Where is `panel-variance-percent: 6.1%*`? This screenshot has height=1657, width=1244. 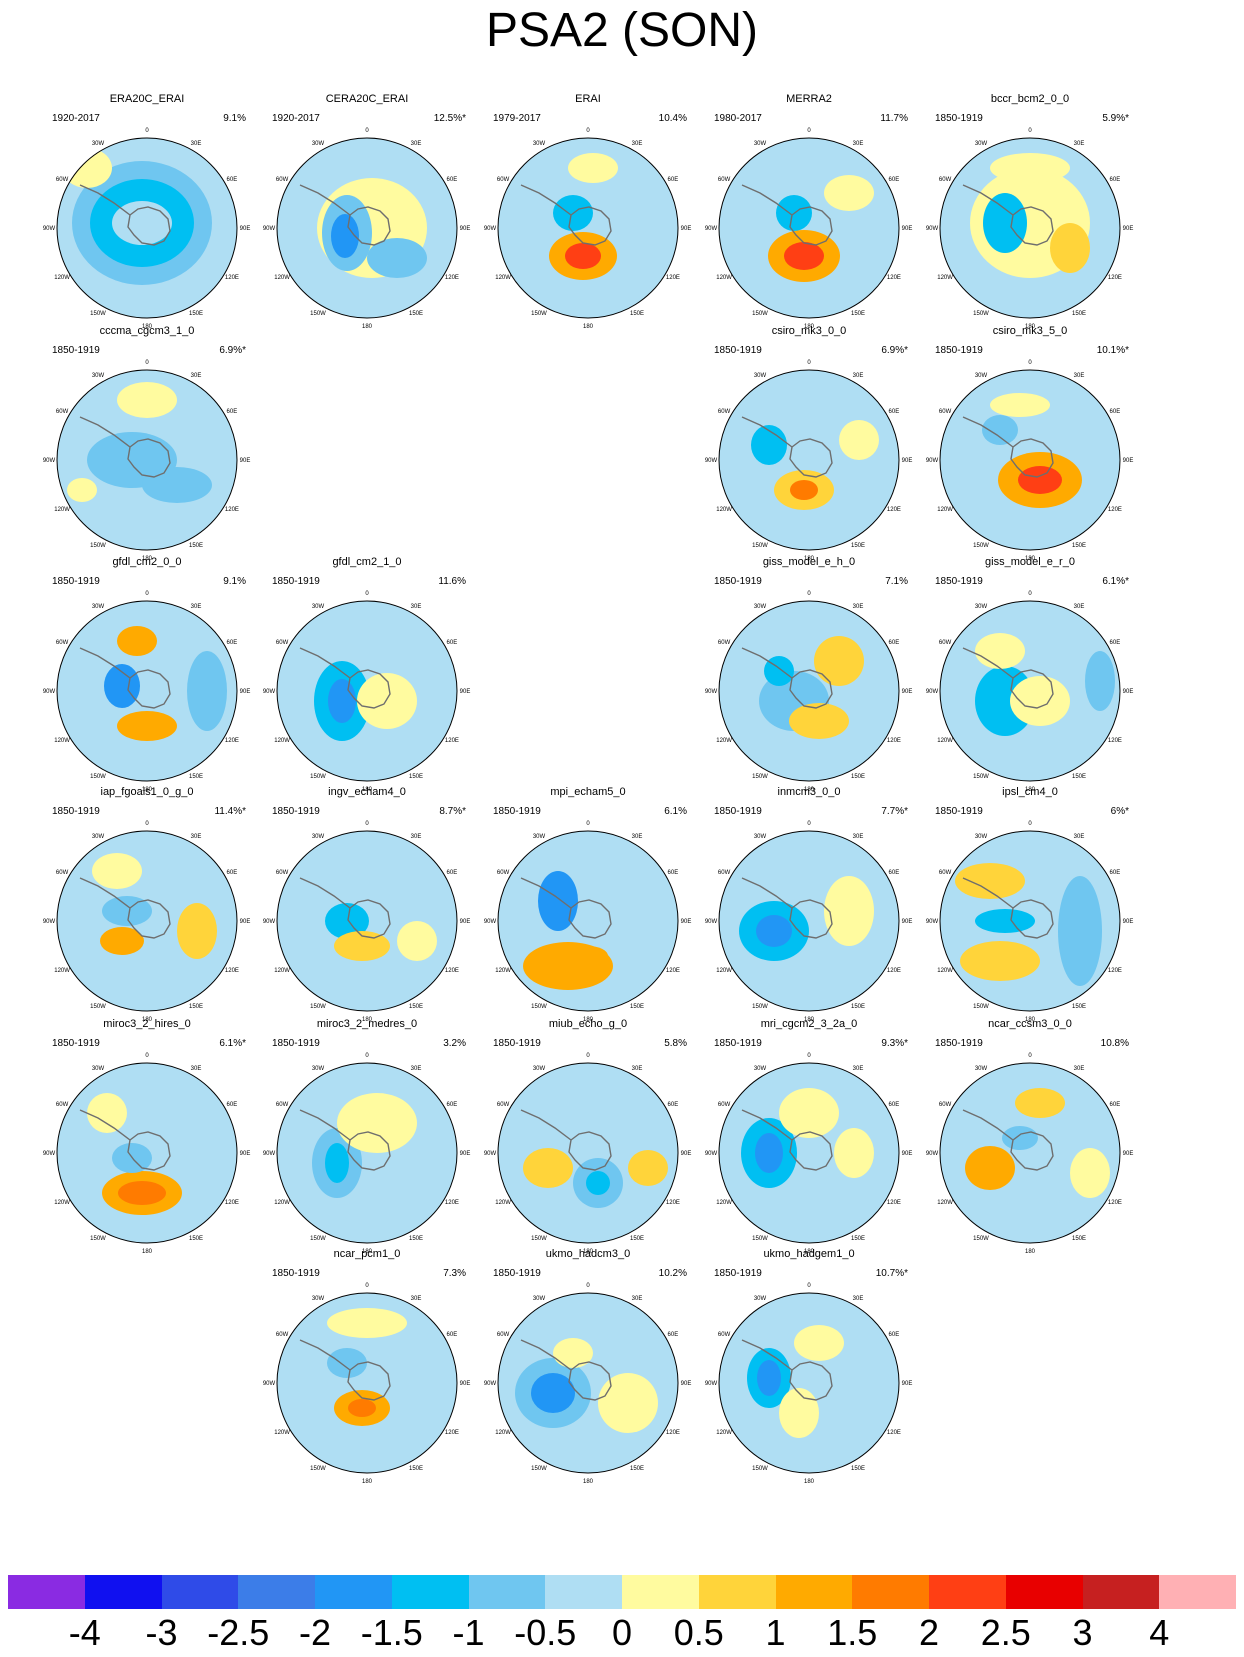
panel-variance-percent: 6.1%* is located at coordinates (232, 1043).